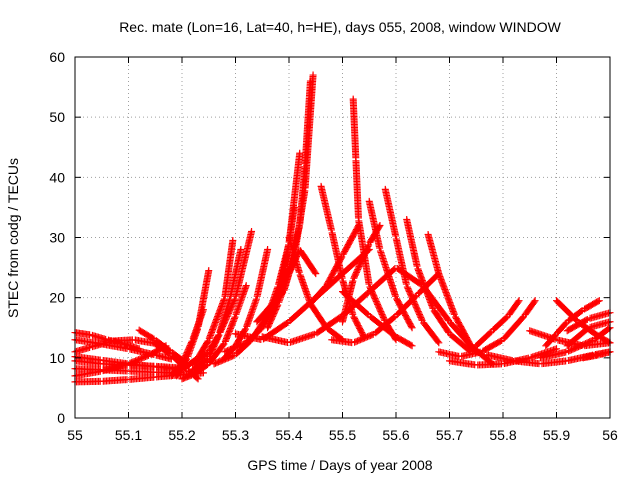 This screenshot has width=640, height=480. Describe the element at coordinates (395, 435) in the screenshot. I see `x-tick-label: 55.6` at that location.